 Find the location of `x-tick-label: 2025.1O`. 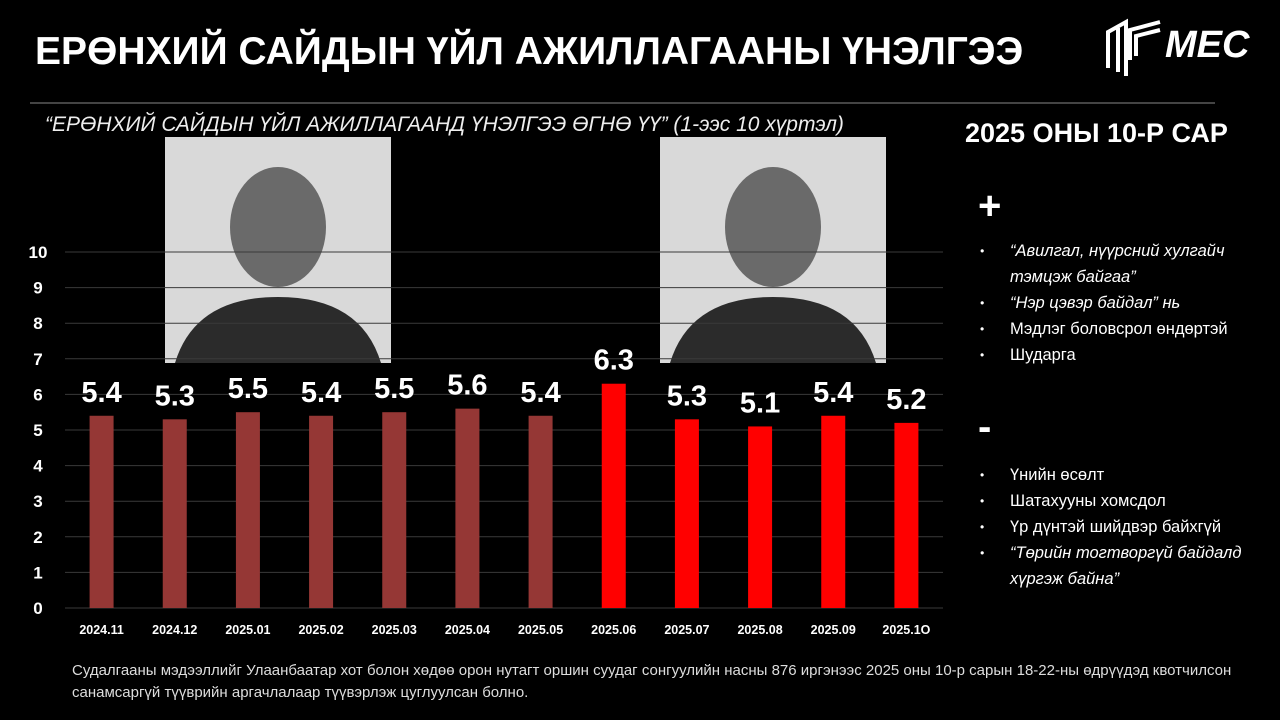

x-tick-label: 2025.1O is located at coordinates (906, 630).